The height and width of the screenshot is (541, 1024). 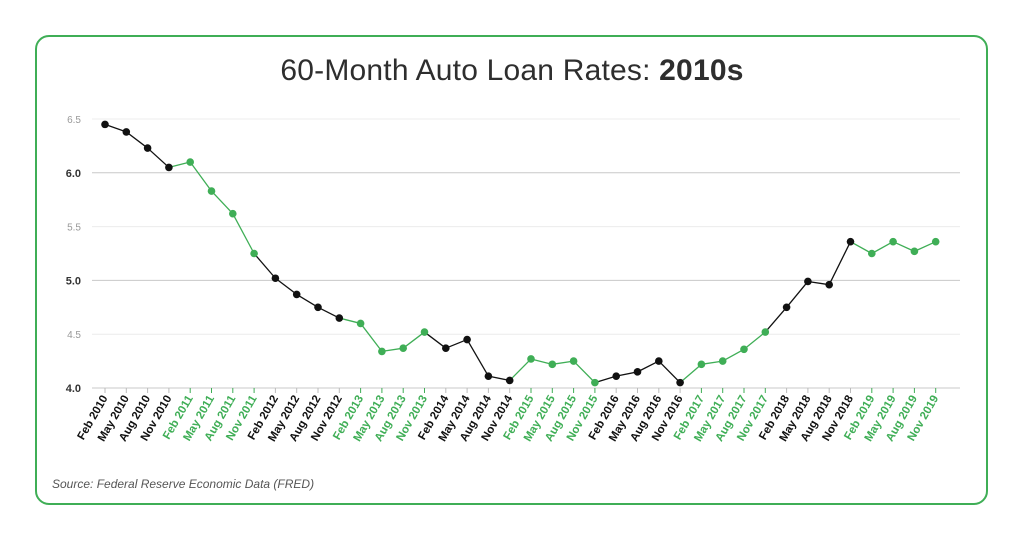 What do you see at coordinates (73, 174) in the screenshot?
I see `y-tick-label: 6.0` at bounding box center [73, 174].